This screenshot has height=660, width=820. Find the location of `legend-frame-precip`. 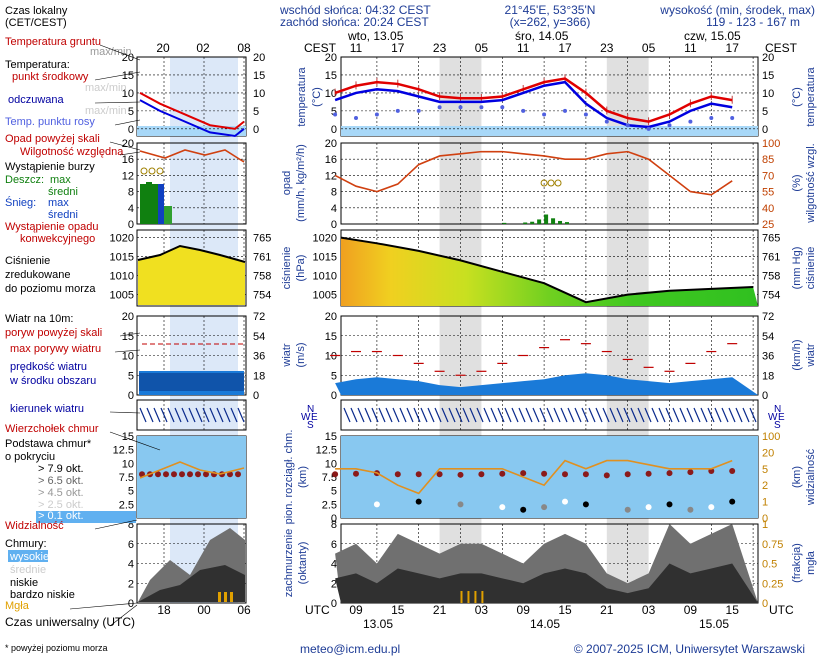

legend-frame-precip is located at coordinates (191, 183).